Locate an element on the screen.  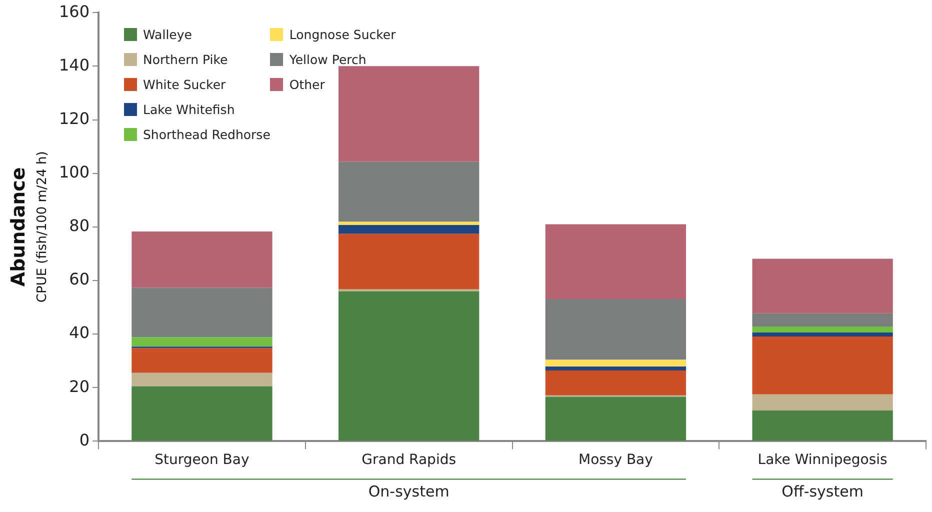
y-tick-label: 80 is located at coordinates (79, 226).